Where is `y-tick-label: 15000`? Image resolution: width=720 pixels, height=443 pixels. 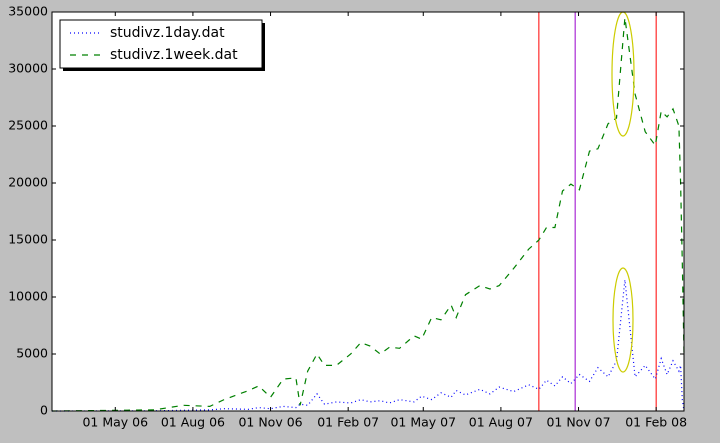 y-tick-label: 15000 is located at coordinates (28, 239).